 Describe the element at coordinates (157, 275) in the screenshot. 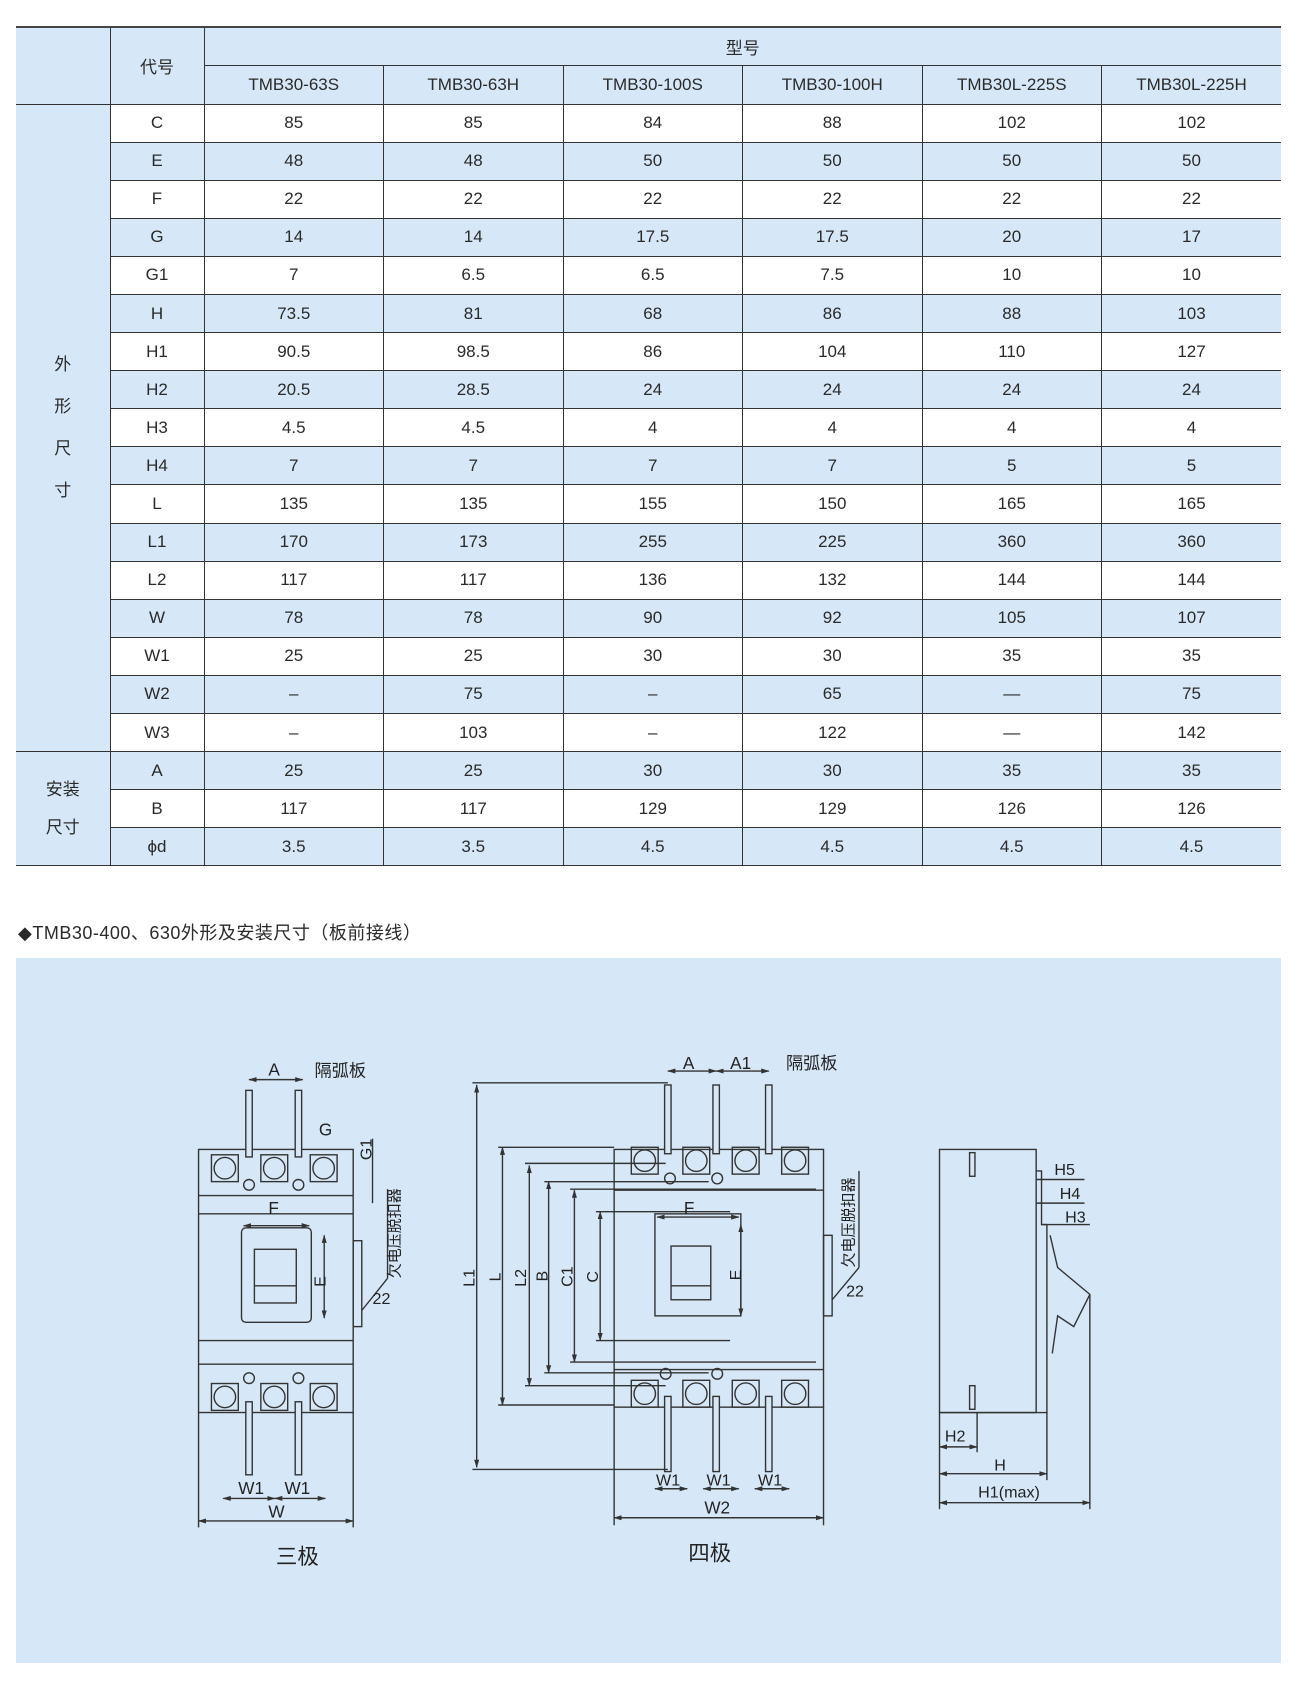

I see `code-cell: G1` at that location.